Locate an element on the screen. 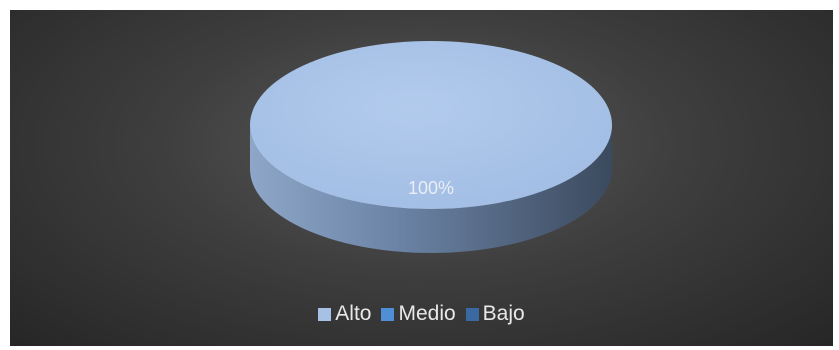  legend-swatch-bajo is located at coordinates (472, 314).